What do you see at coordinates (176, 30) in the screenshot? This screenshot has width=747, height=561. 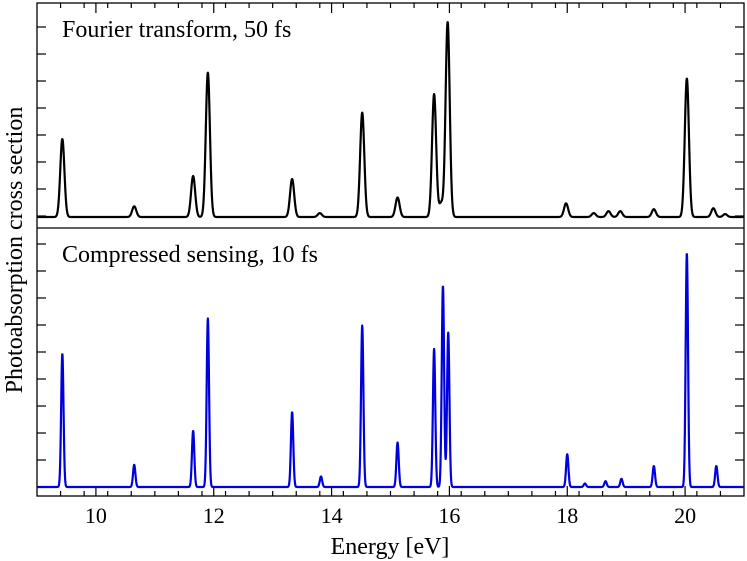 I see `panel-title-fourier: Fourier transform, 50 fs` at bounding box center [176, 30].